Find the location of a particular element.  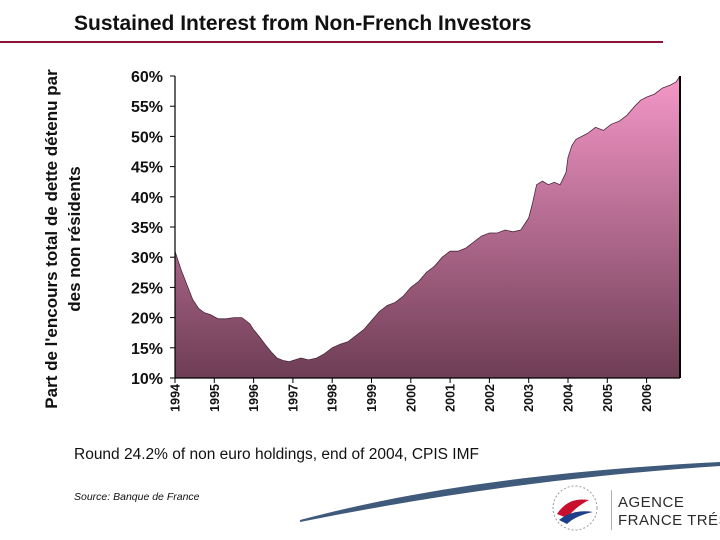

logo-divider is located at coordinates (611, 510).